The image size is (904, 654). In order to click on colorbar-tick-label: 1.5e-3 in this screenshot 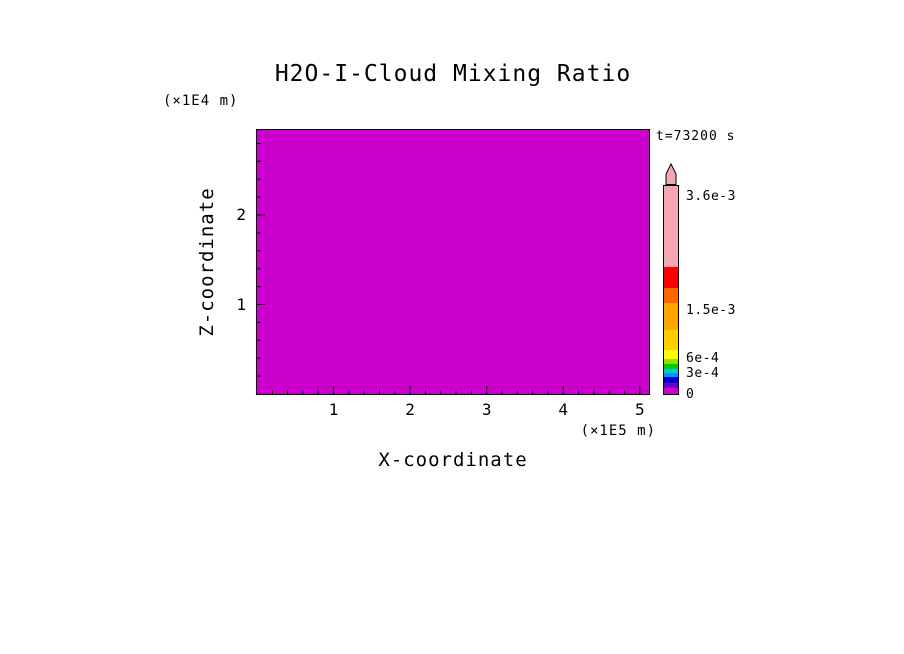, I will do `click(711, 310)`.